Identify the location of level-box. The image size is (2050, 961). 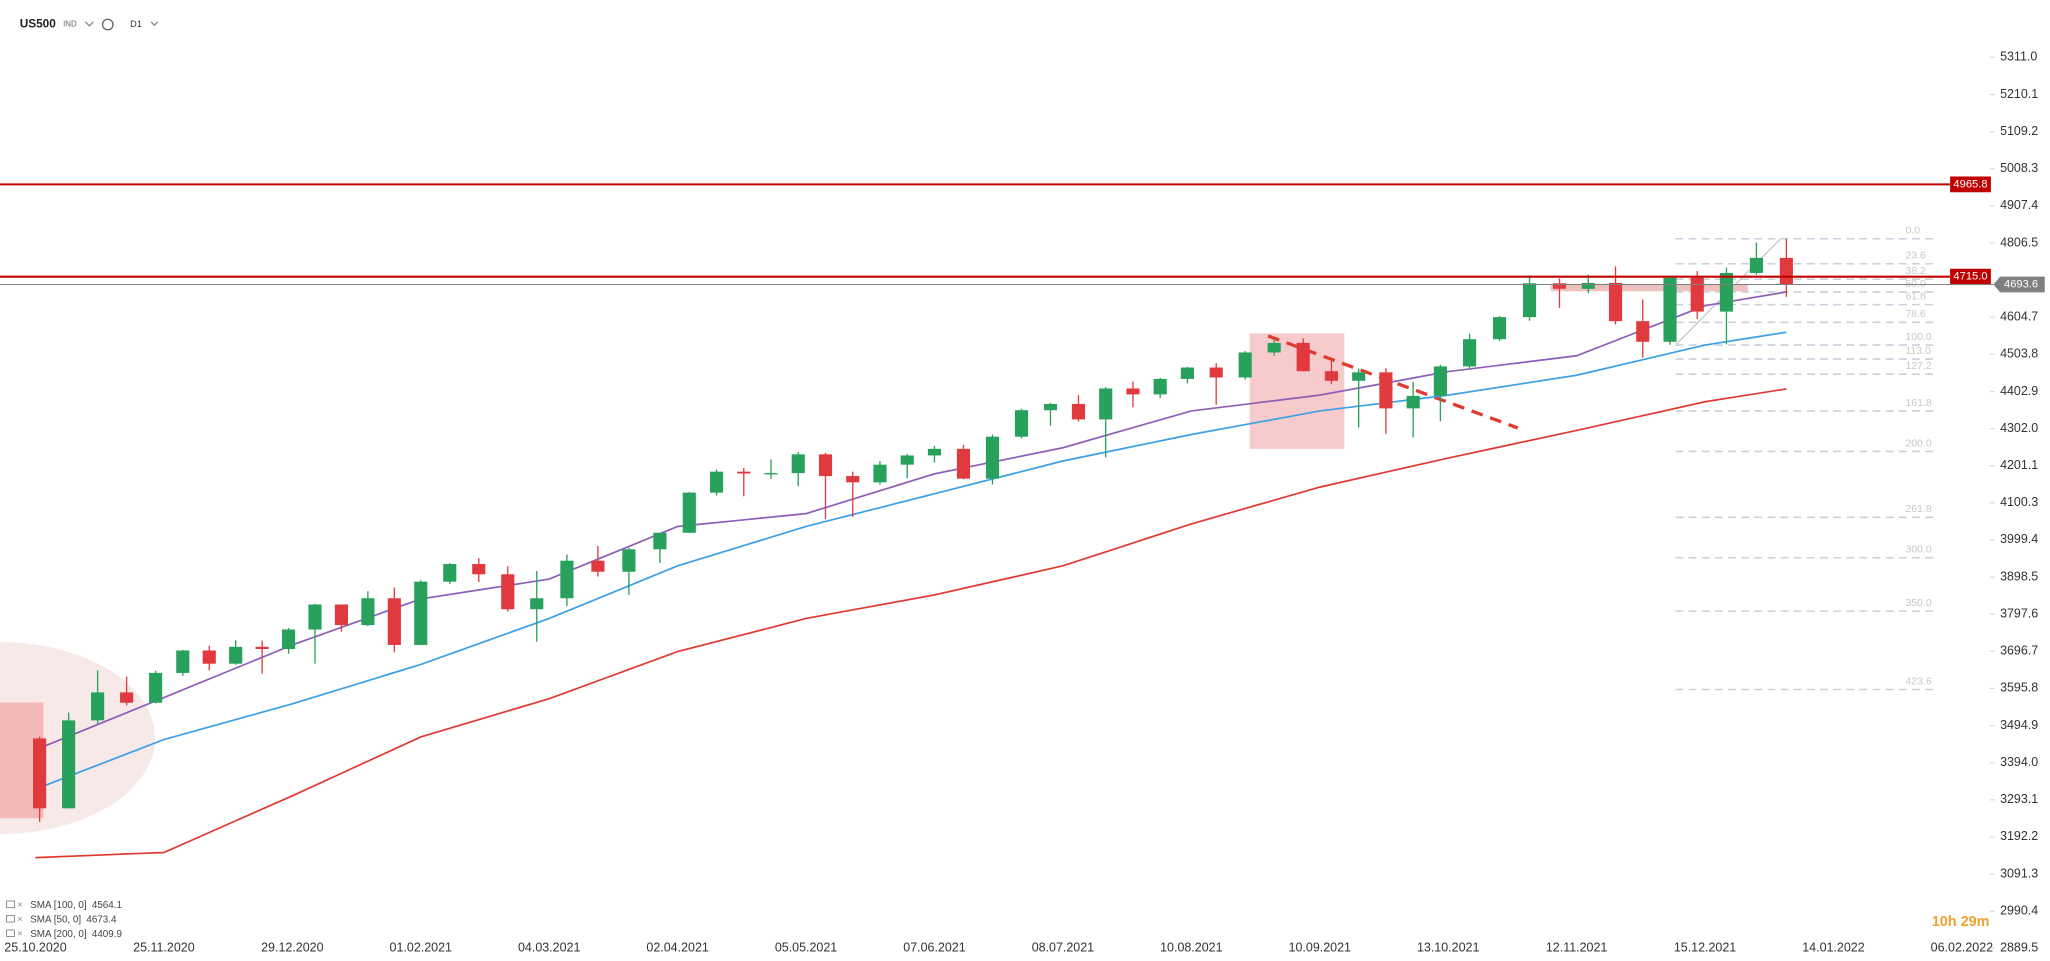
(1970, 184).